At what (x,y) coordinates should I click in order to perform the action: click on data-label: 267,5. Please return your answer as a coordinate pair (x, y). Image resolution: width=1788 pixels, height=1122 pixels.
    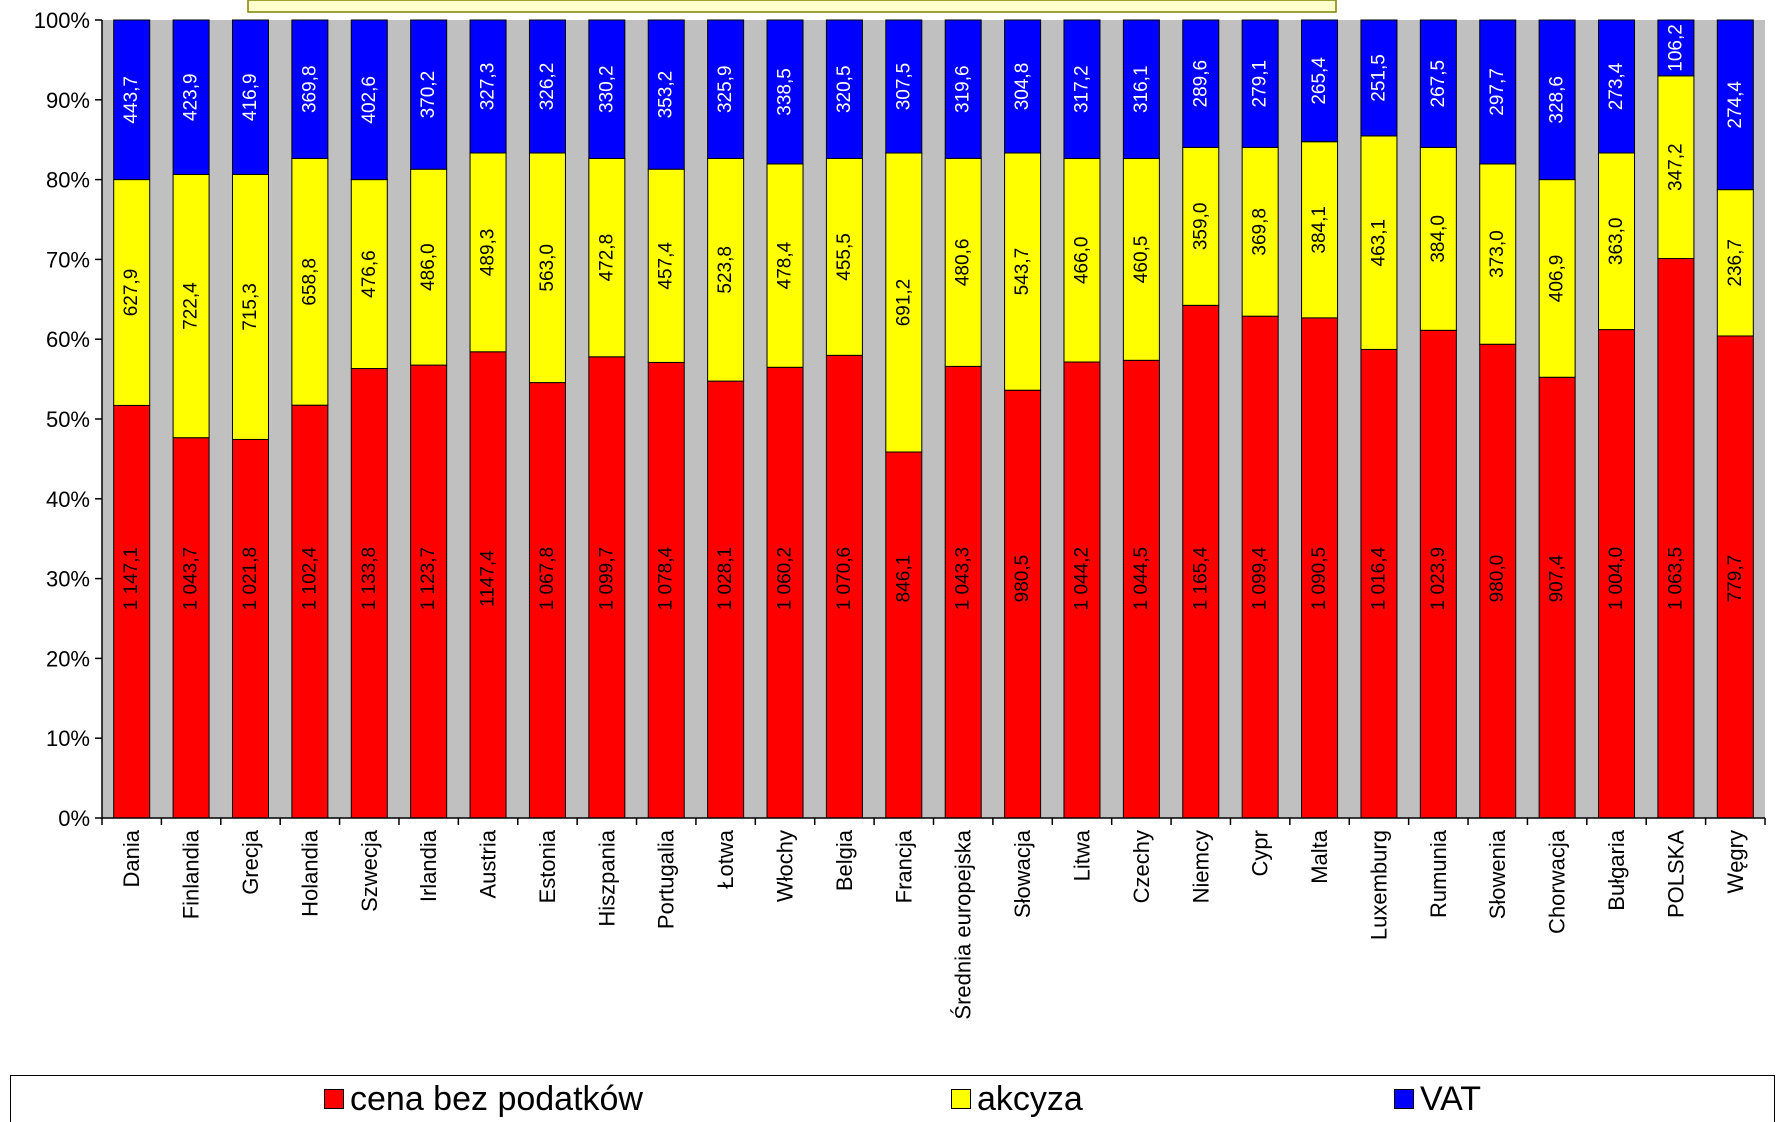
    Looking at the image, I should click on (1438, 84).